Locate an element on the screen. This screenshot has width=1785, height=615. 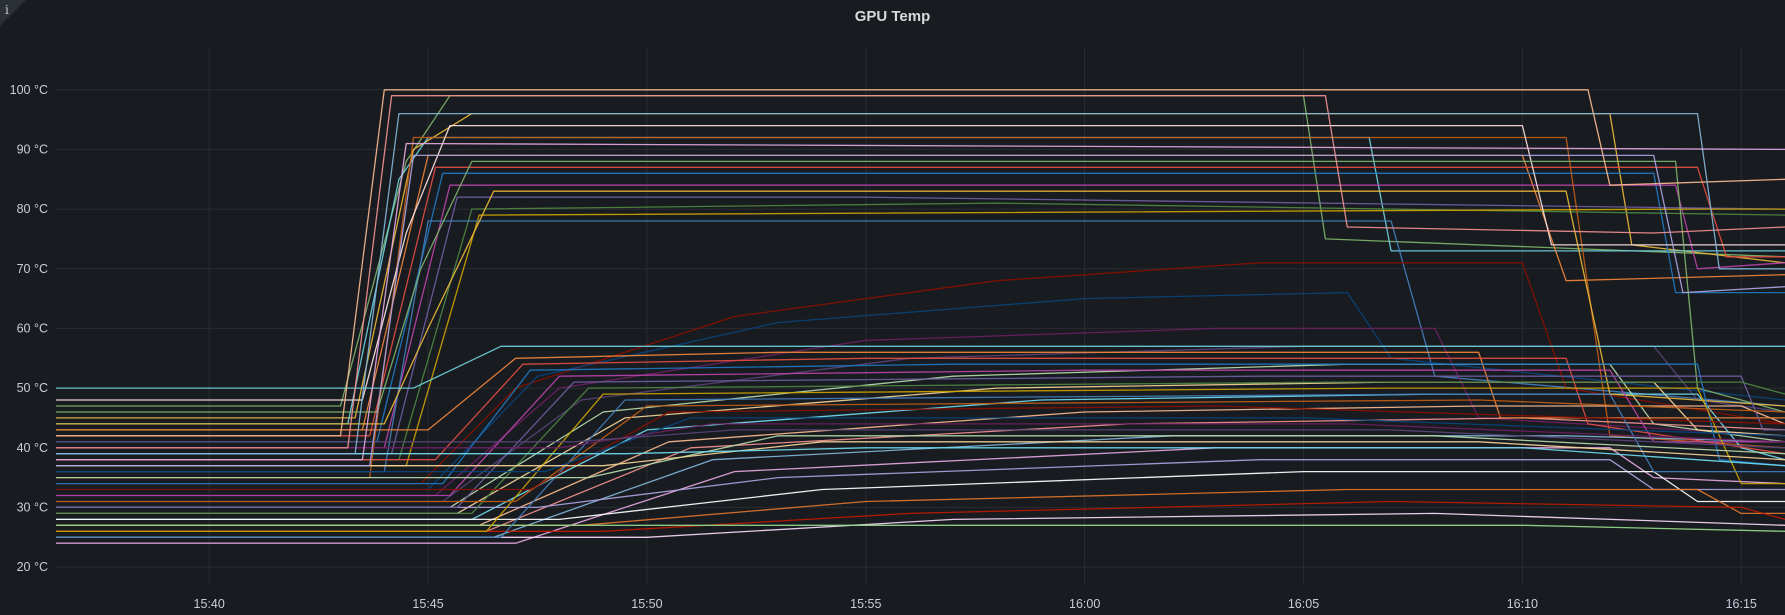
y-tick-label: 50 °C is located at coordinates (32, 388).